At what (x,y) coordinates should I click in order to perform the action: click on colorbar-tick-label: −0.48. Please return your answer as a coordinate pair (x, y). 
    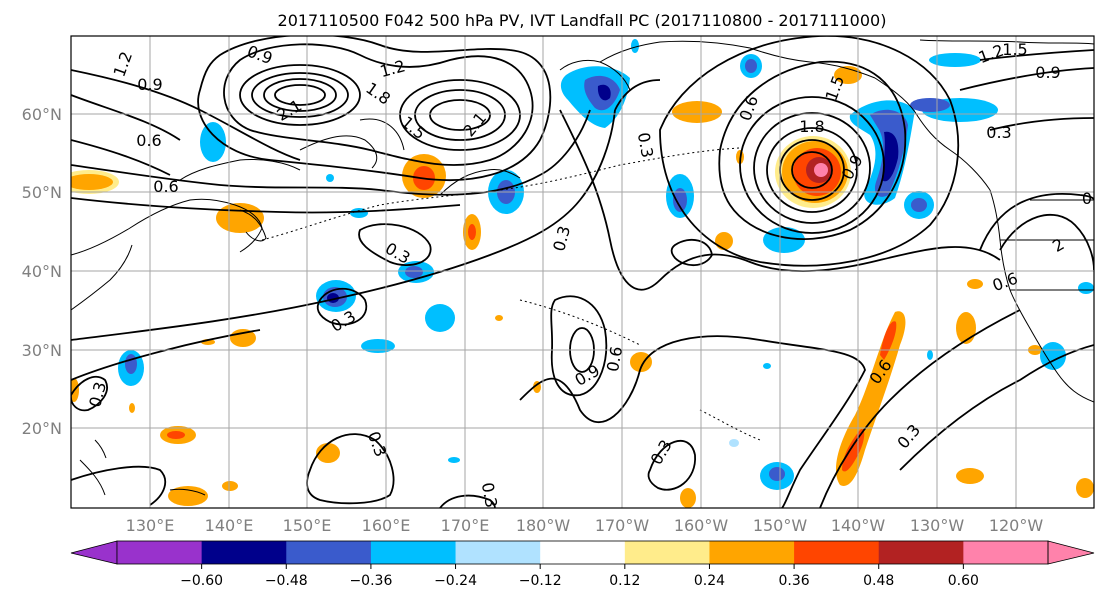
    Looking at the image, I should click on (286, 581).